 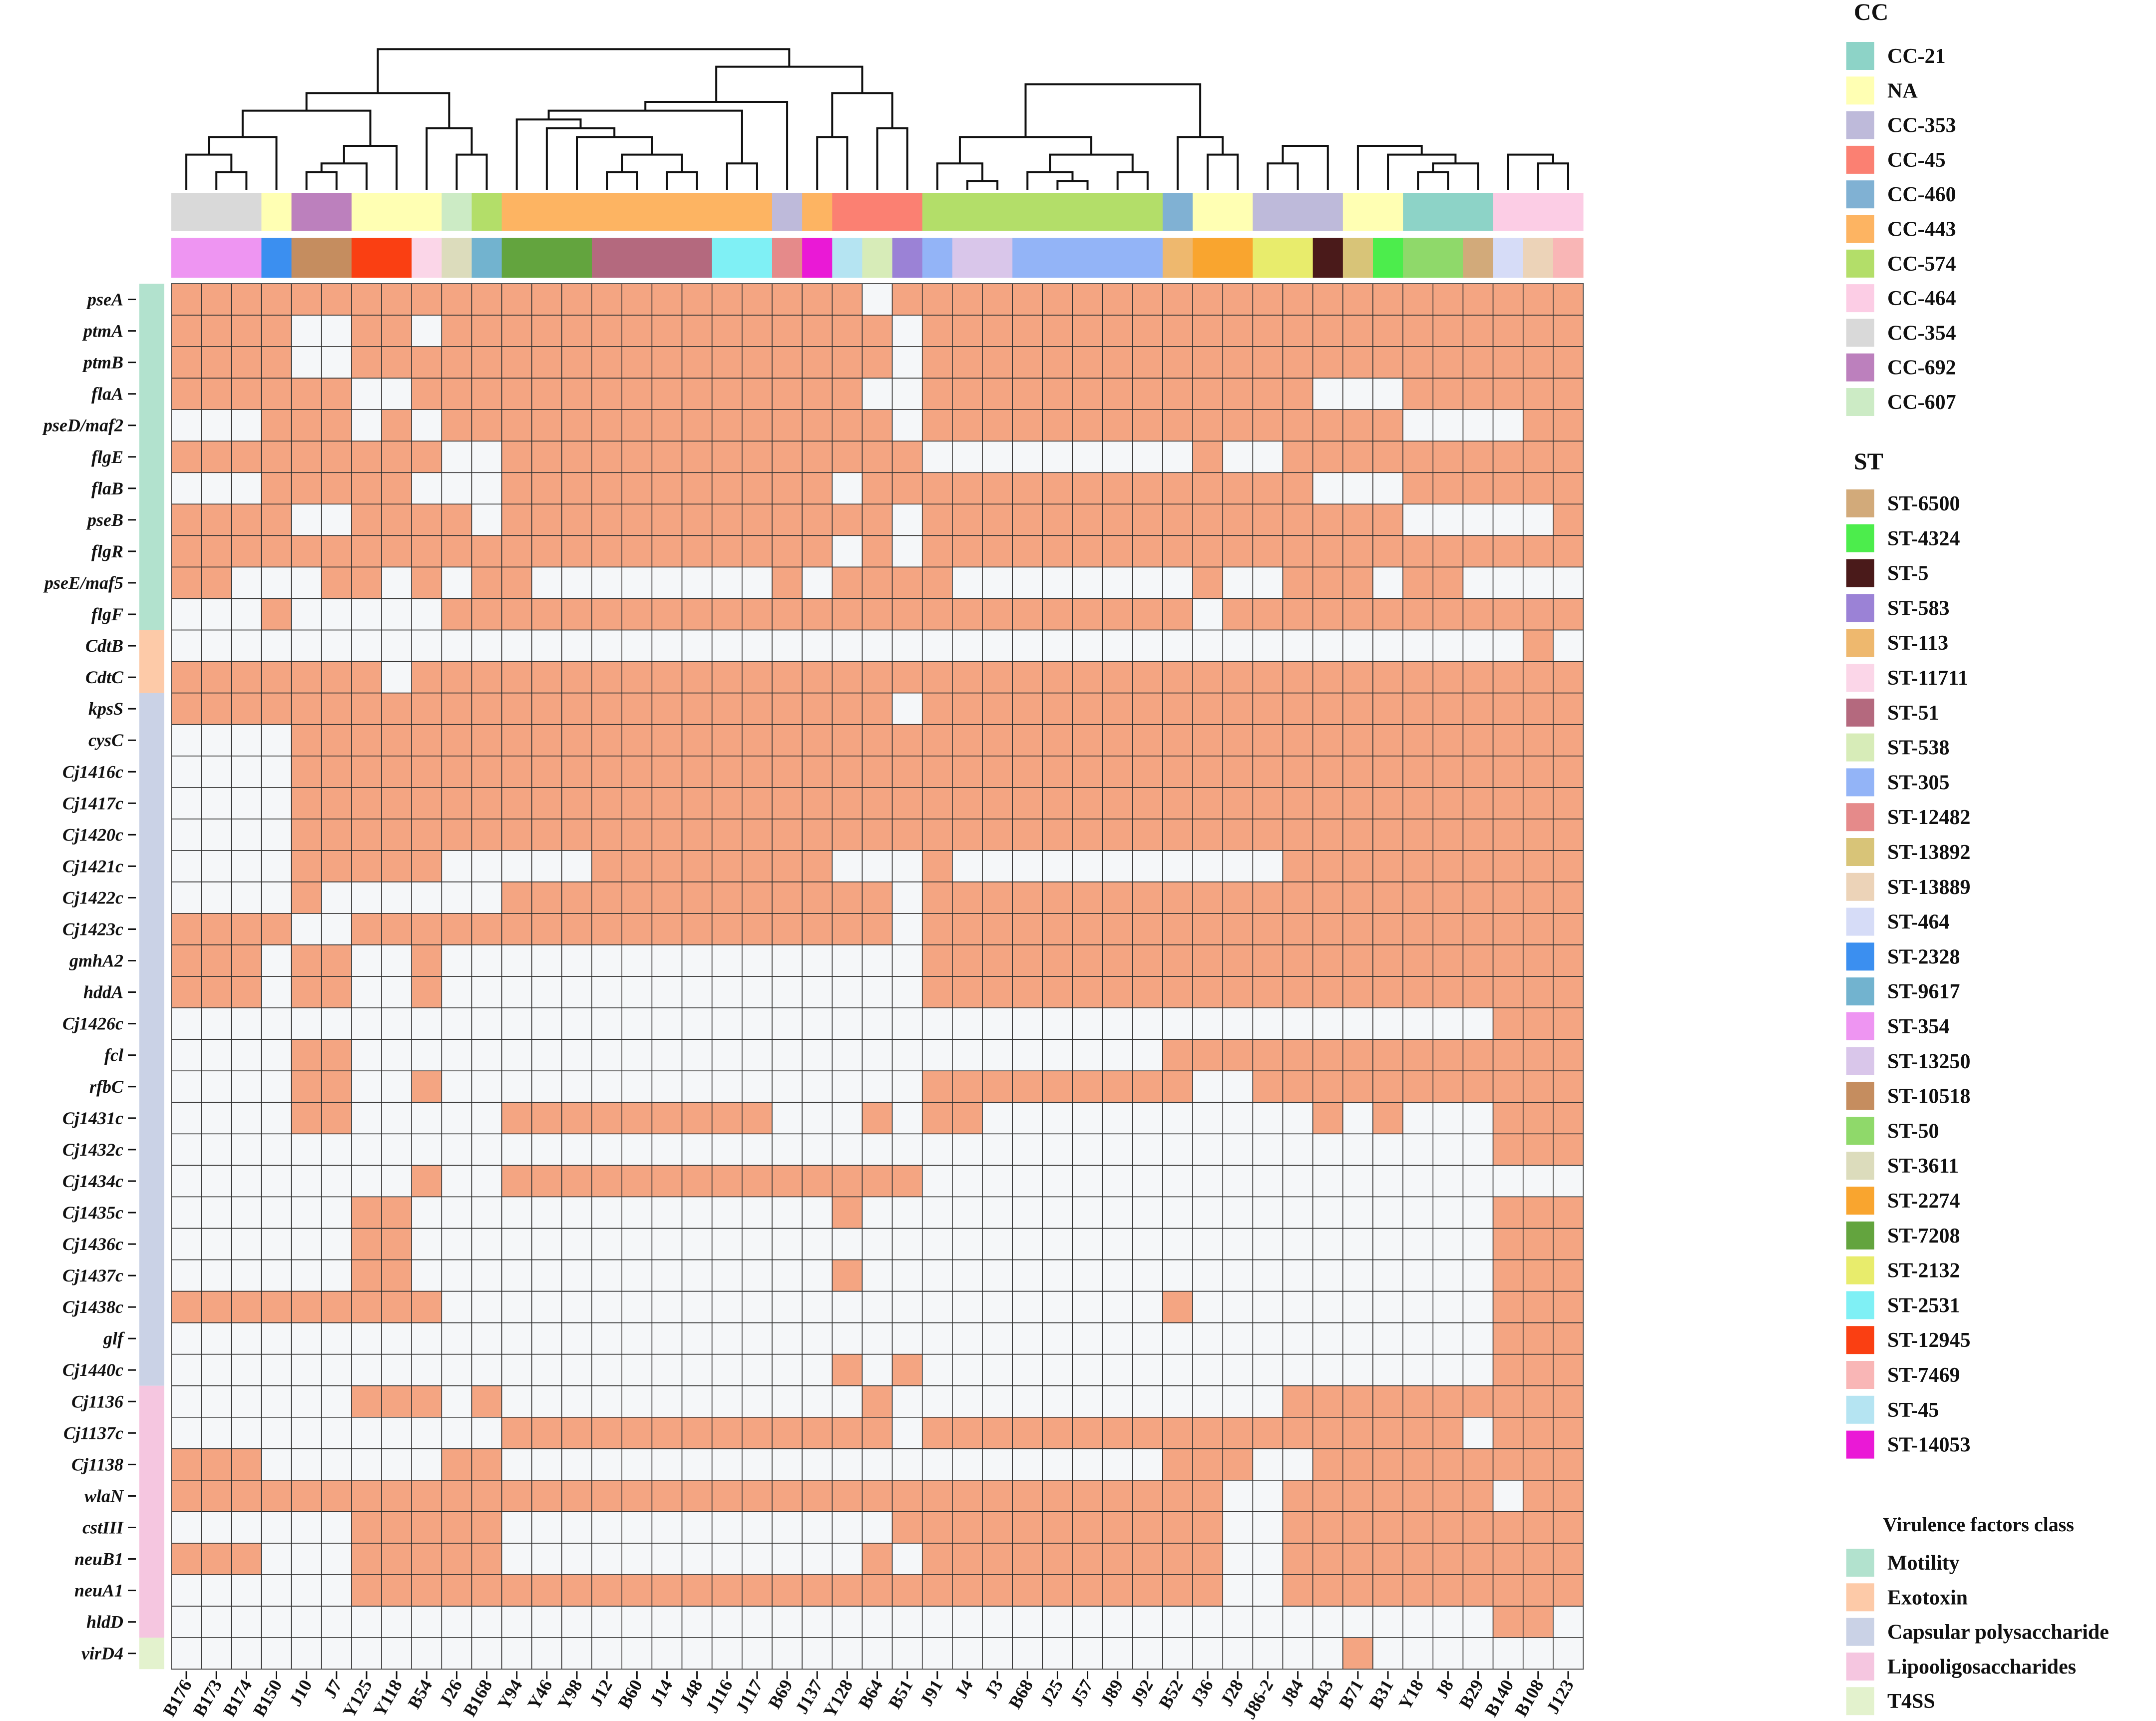 I want to click on legend-label: ST-50, so click(x=1913, y=1131).